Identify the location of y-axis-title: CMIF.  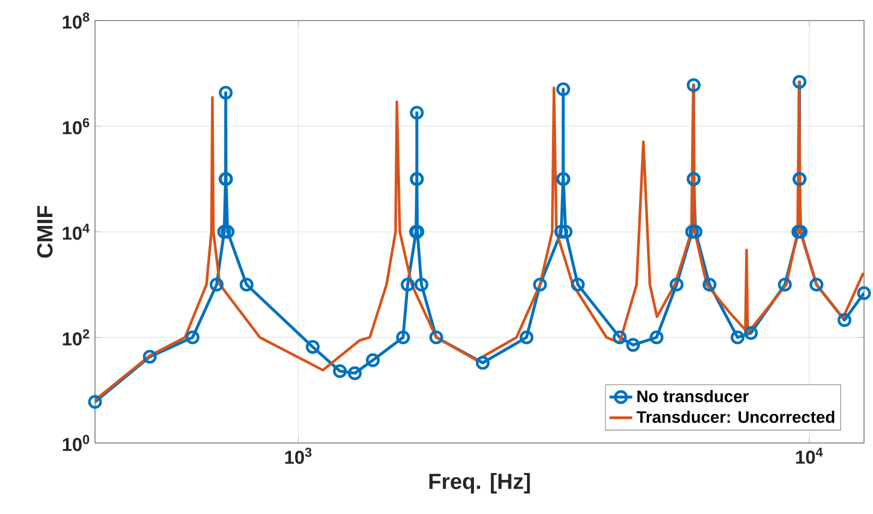
(45, 232).